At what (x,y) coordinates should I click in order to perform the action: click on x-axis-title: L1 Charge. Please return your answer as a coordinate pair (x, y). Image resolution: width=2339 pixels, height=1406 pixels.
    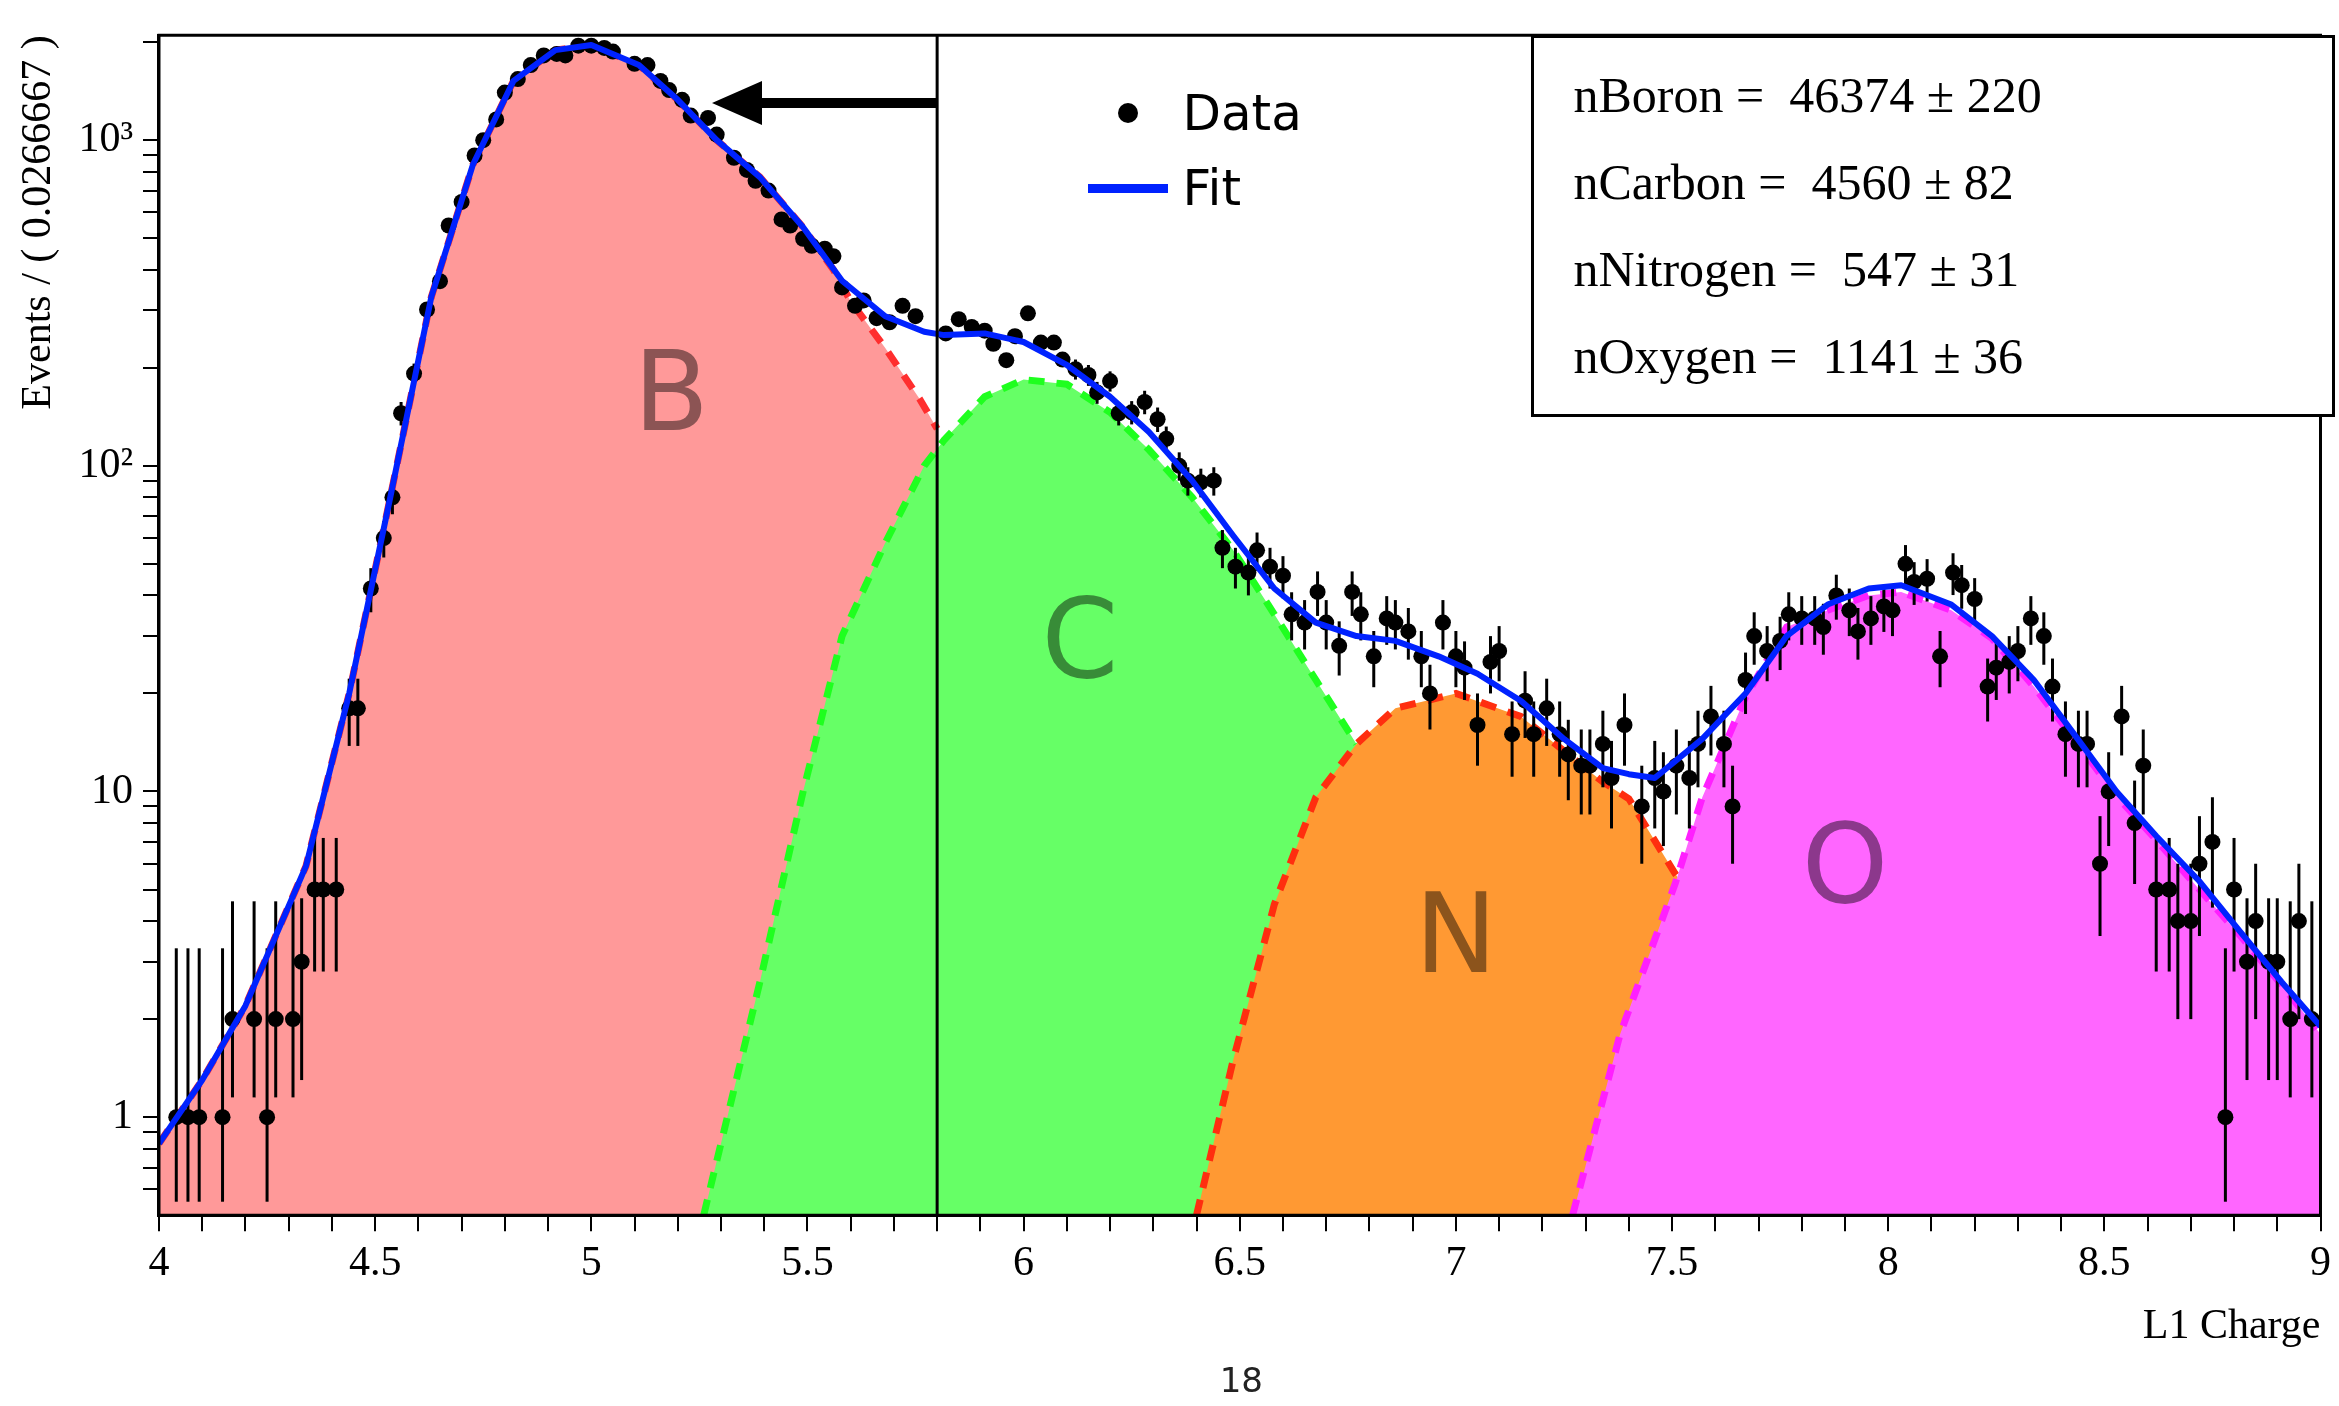
    Looking at the image, I should click on (2231, 1323).